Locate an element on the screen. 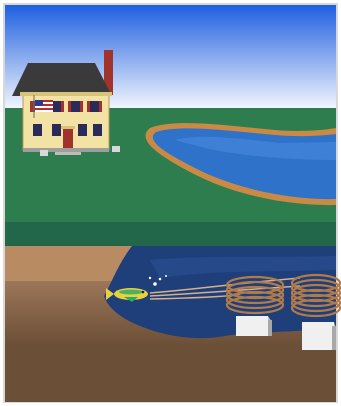 This screenshot has width=341, height=406. roof is located at coordinates (62, 79).